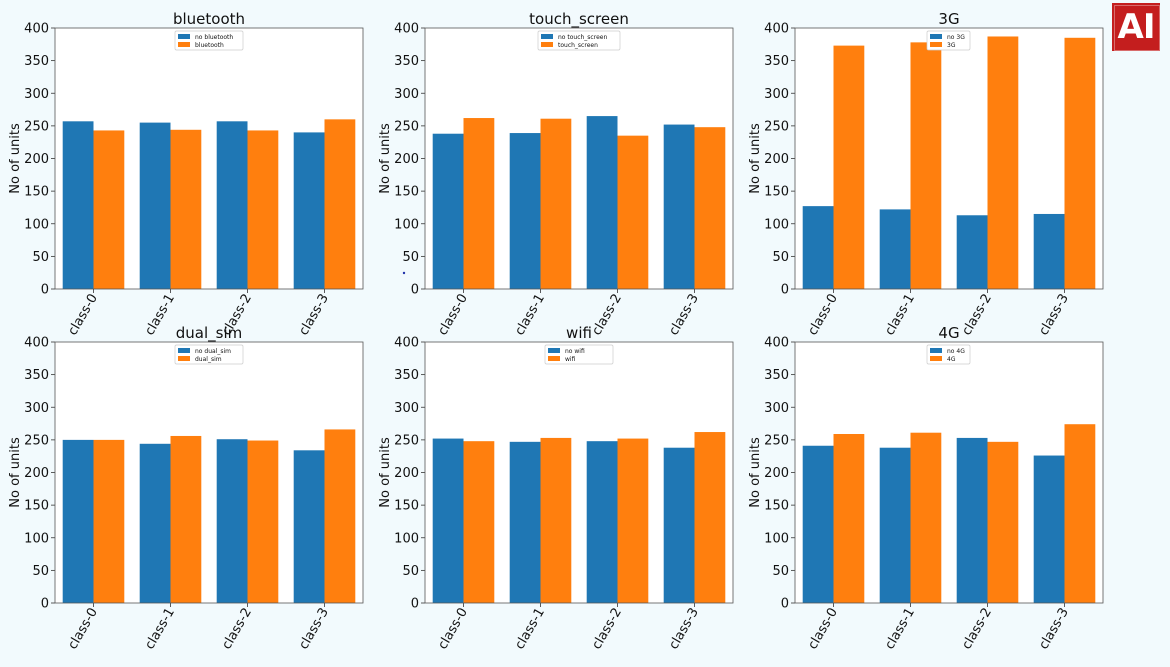 Image resolution: width=1170 pixels, height=667 pixels. What do you see at coordinates (209, 333) in the screenshot?
I see `chart-title: dual_sim` at bounding box center [209, 333].